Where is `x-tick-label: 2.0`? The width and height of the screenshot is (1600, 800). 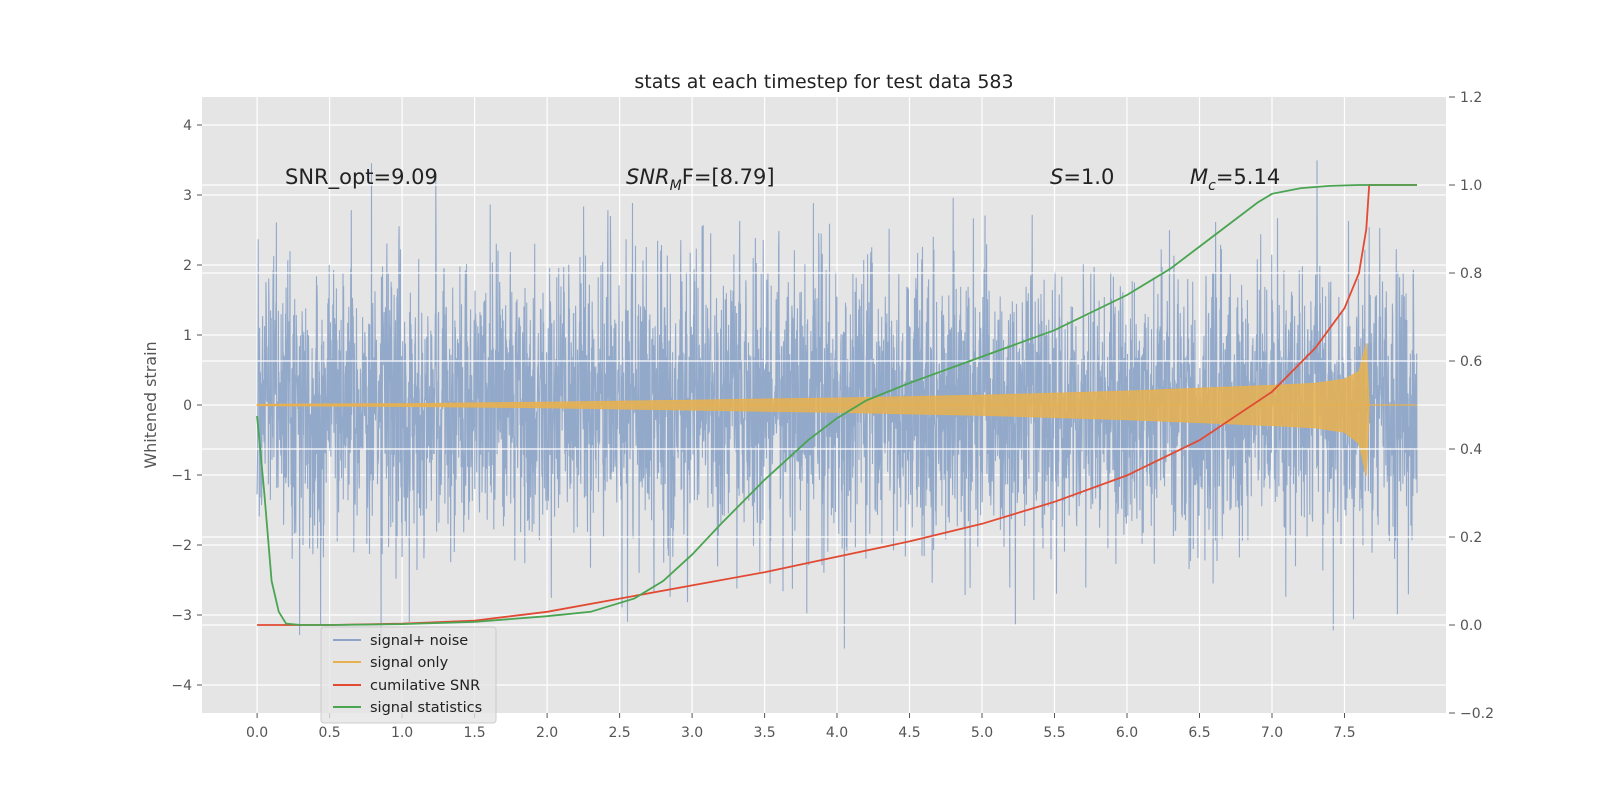 x-tick-label: 2.0 is located at coordinates (547, 733).